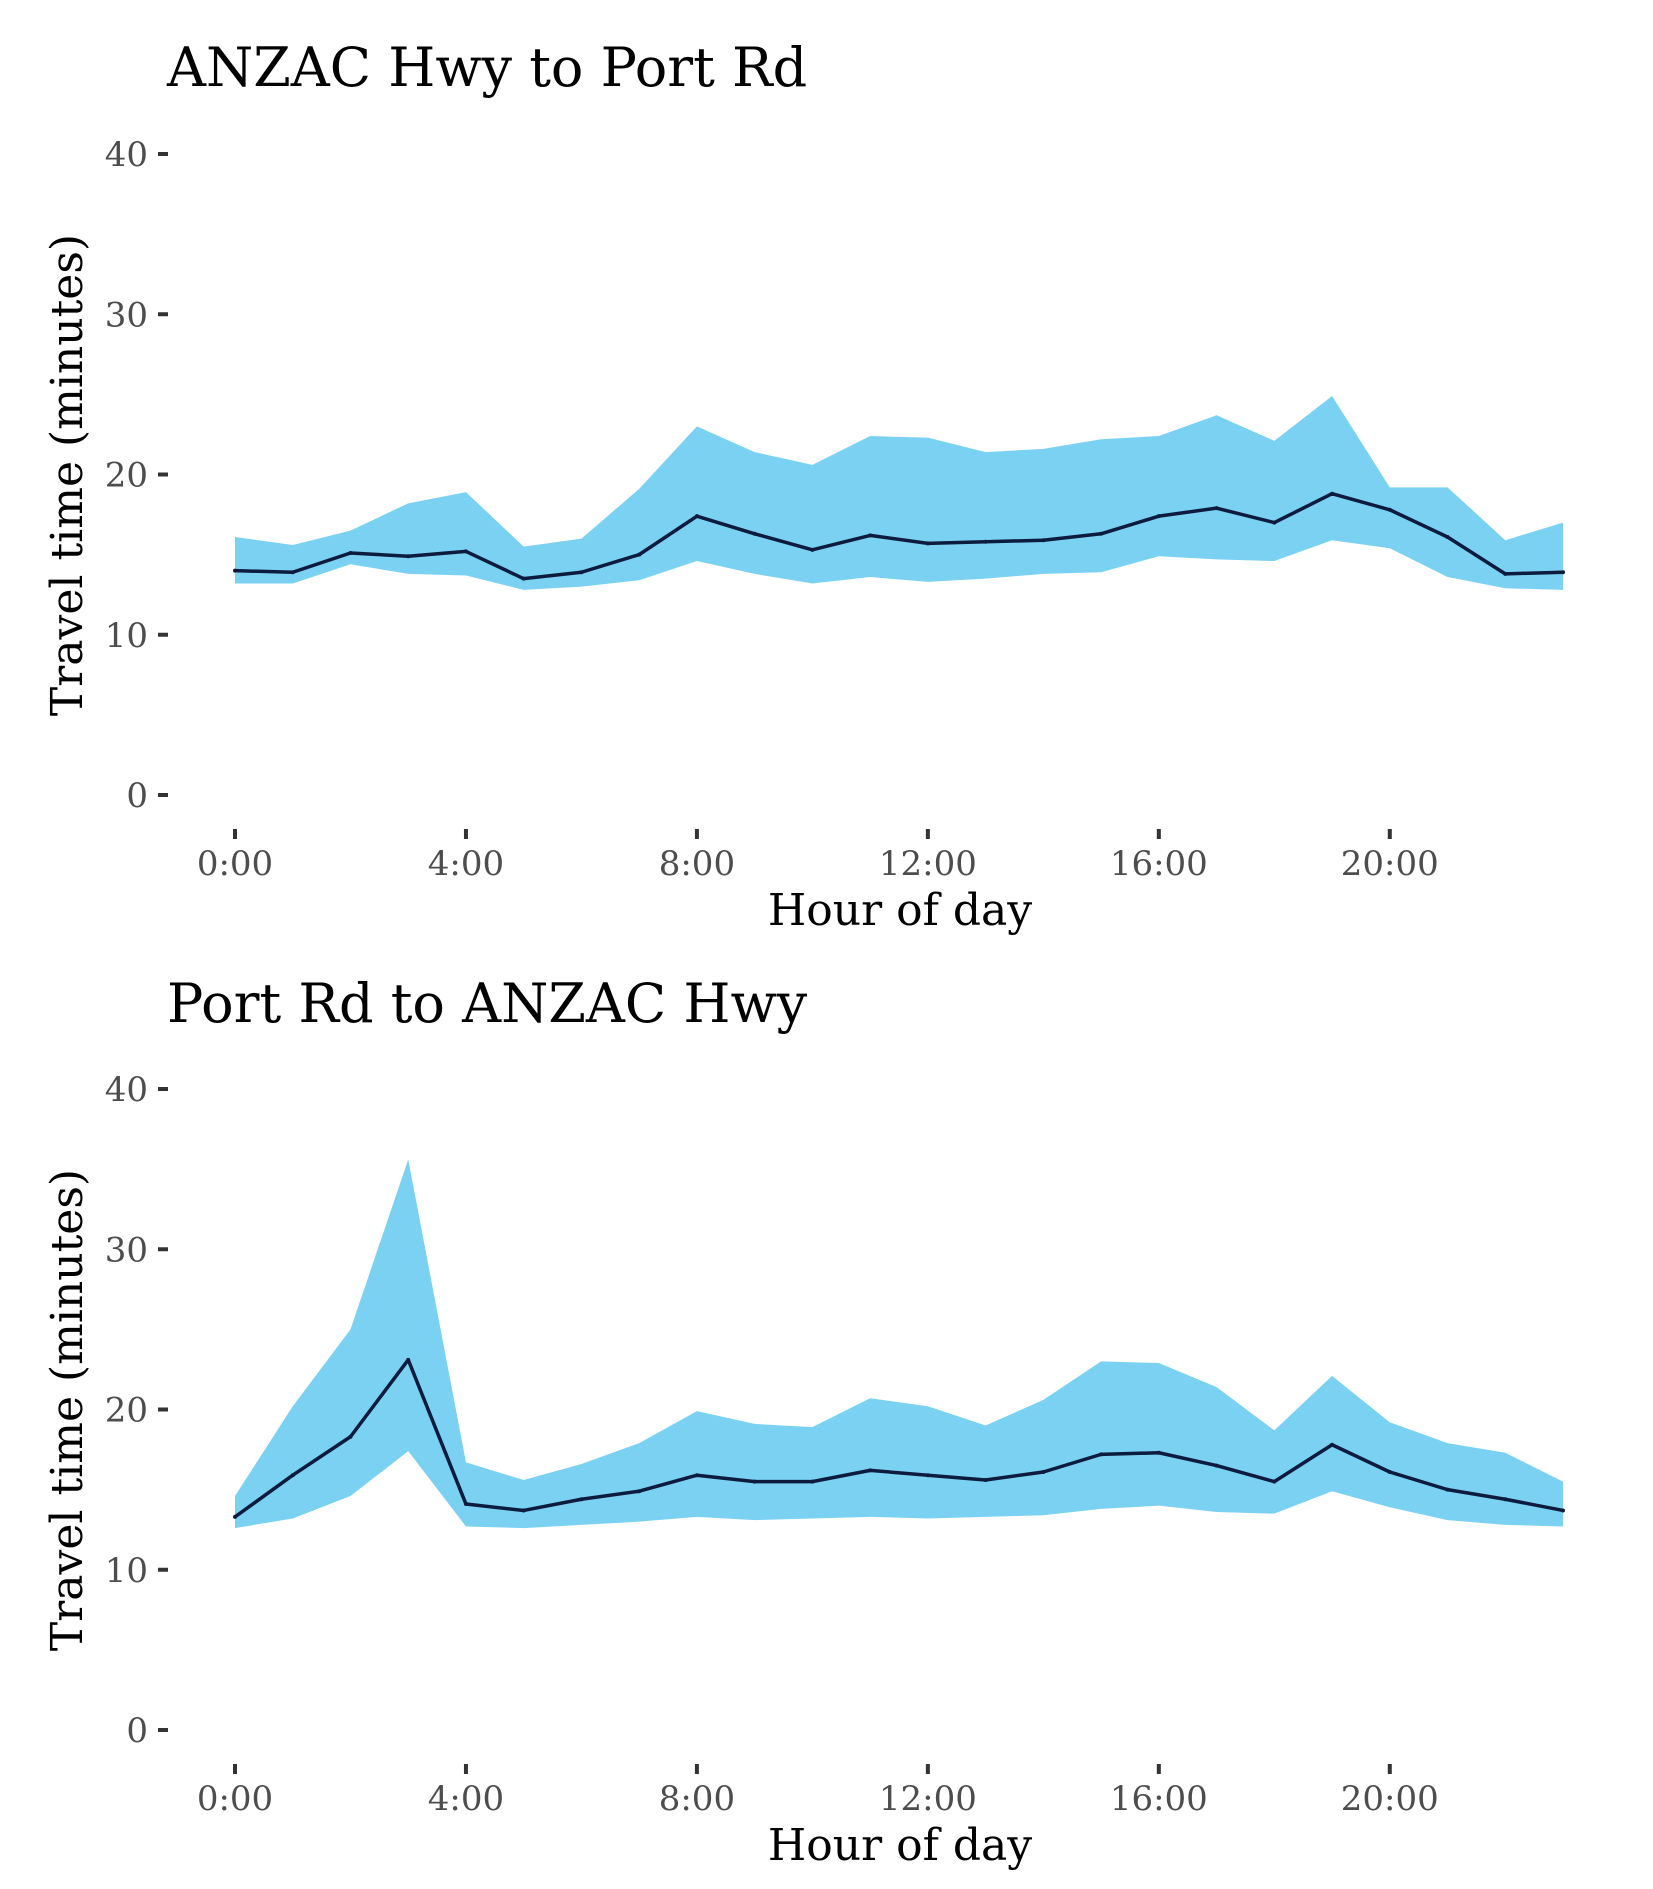 The image size is (1653, 1889). I want to click on range-band, so click(899, 492).